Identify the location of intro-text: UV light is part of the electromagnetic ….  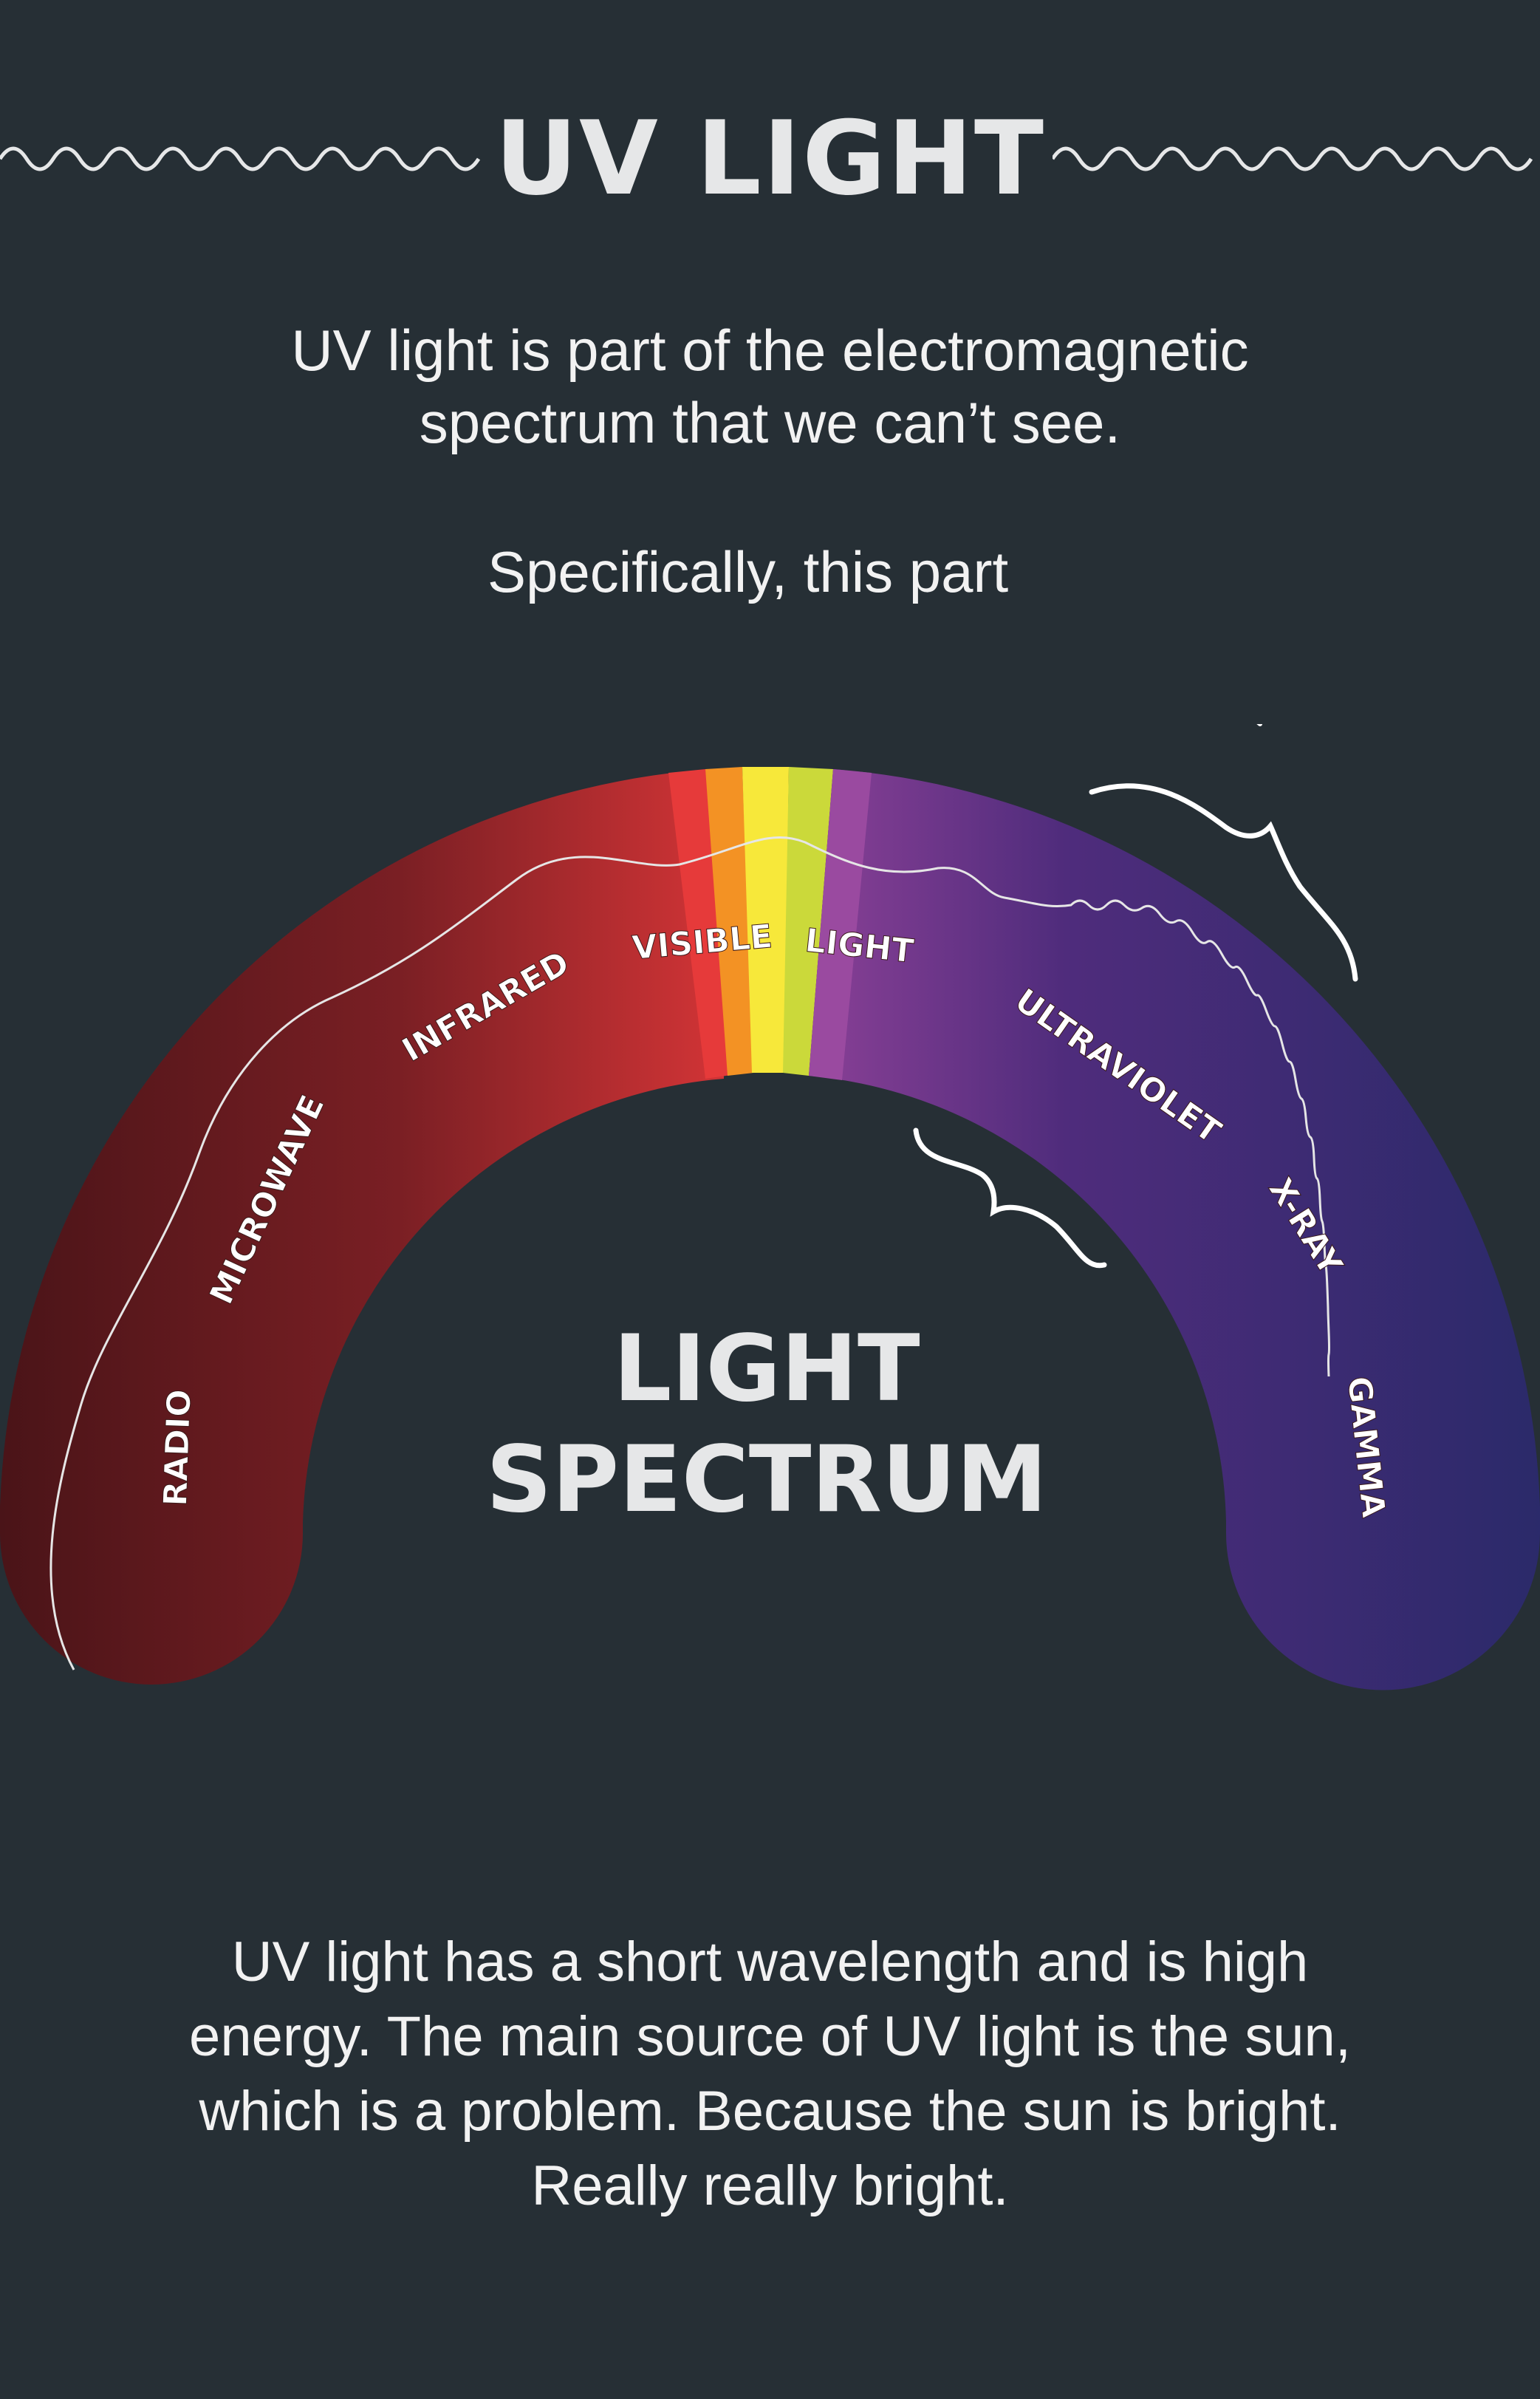
(770, 386).